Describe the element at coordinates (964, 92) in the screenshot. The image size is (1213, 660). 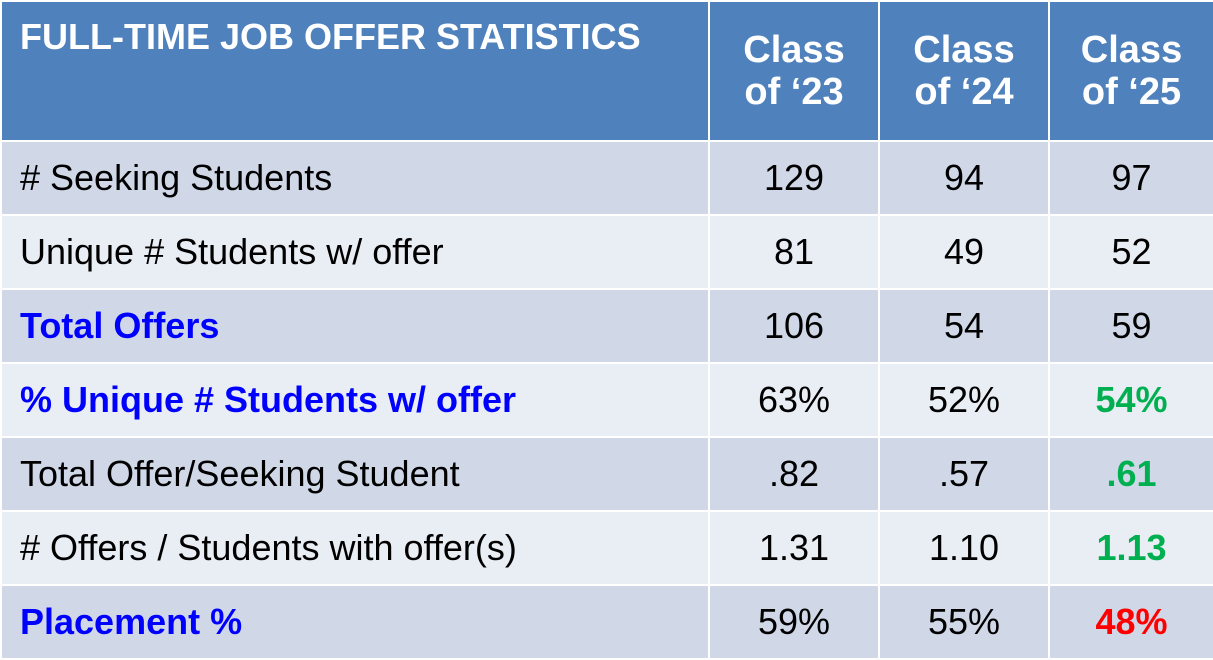
I see `column-header-line2: of ‘24` at that location.